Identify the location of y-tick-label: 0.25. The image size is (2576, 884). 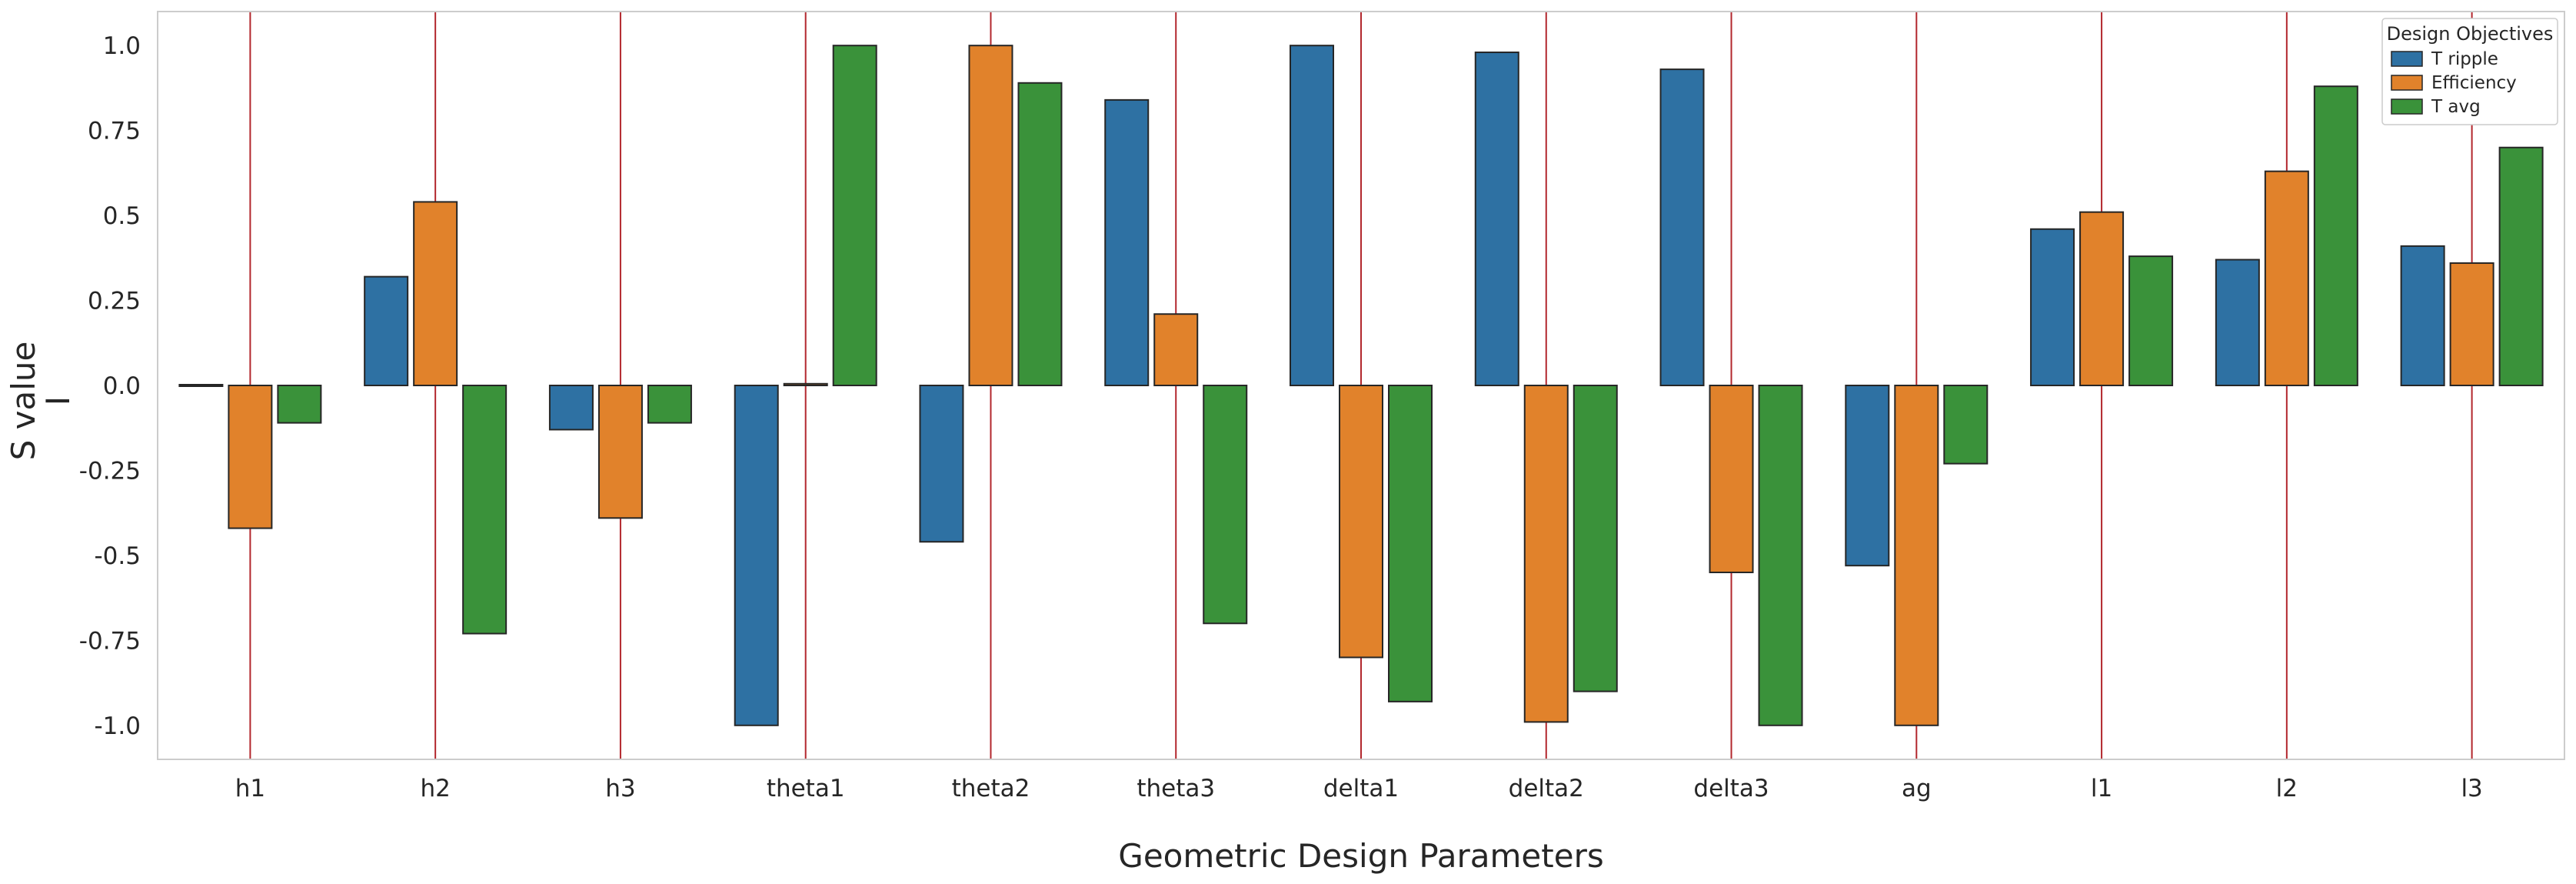
(114, 301).